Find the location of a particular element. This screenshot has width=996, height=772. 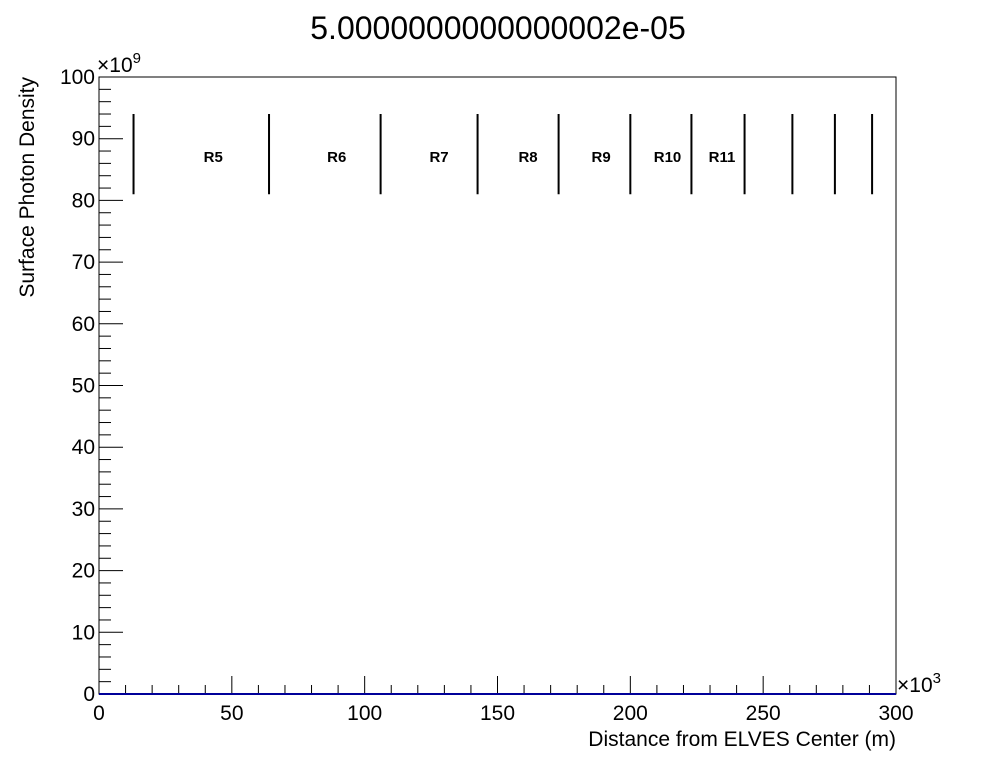

region-label: R8 is located at coordinates (527, 157).